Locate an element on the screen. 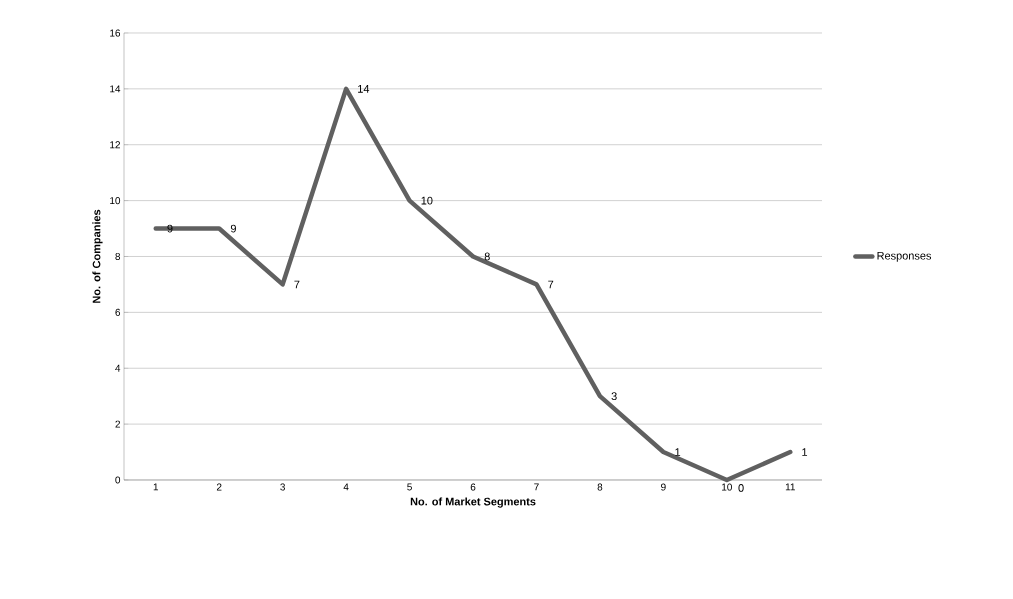  x-tick-label: 4 is located at coordinates (346, 487).